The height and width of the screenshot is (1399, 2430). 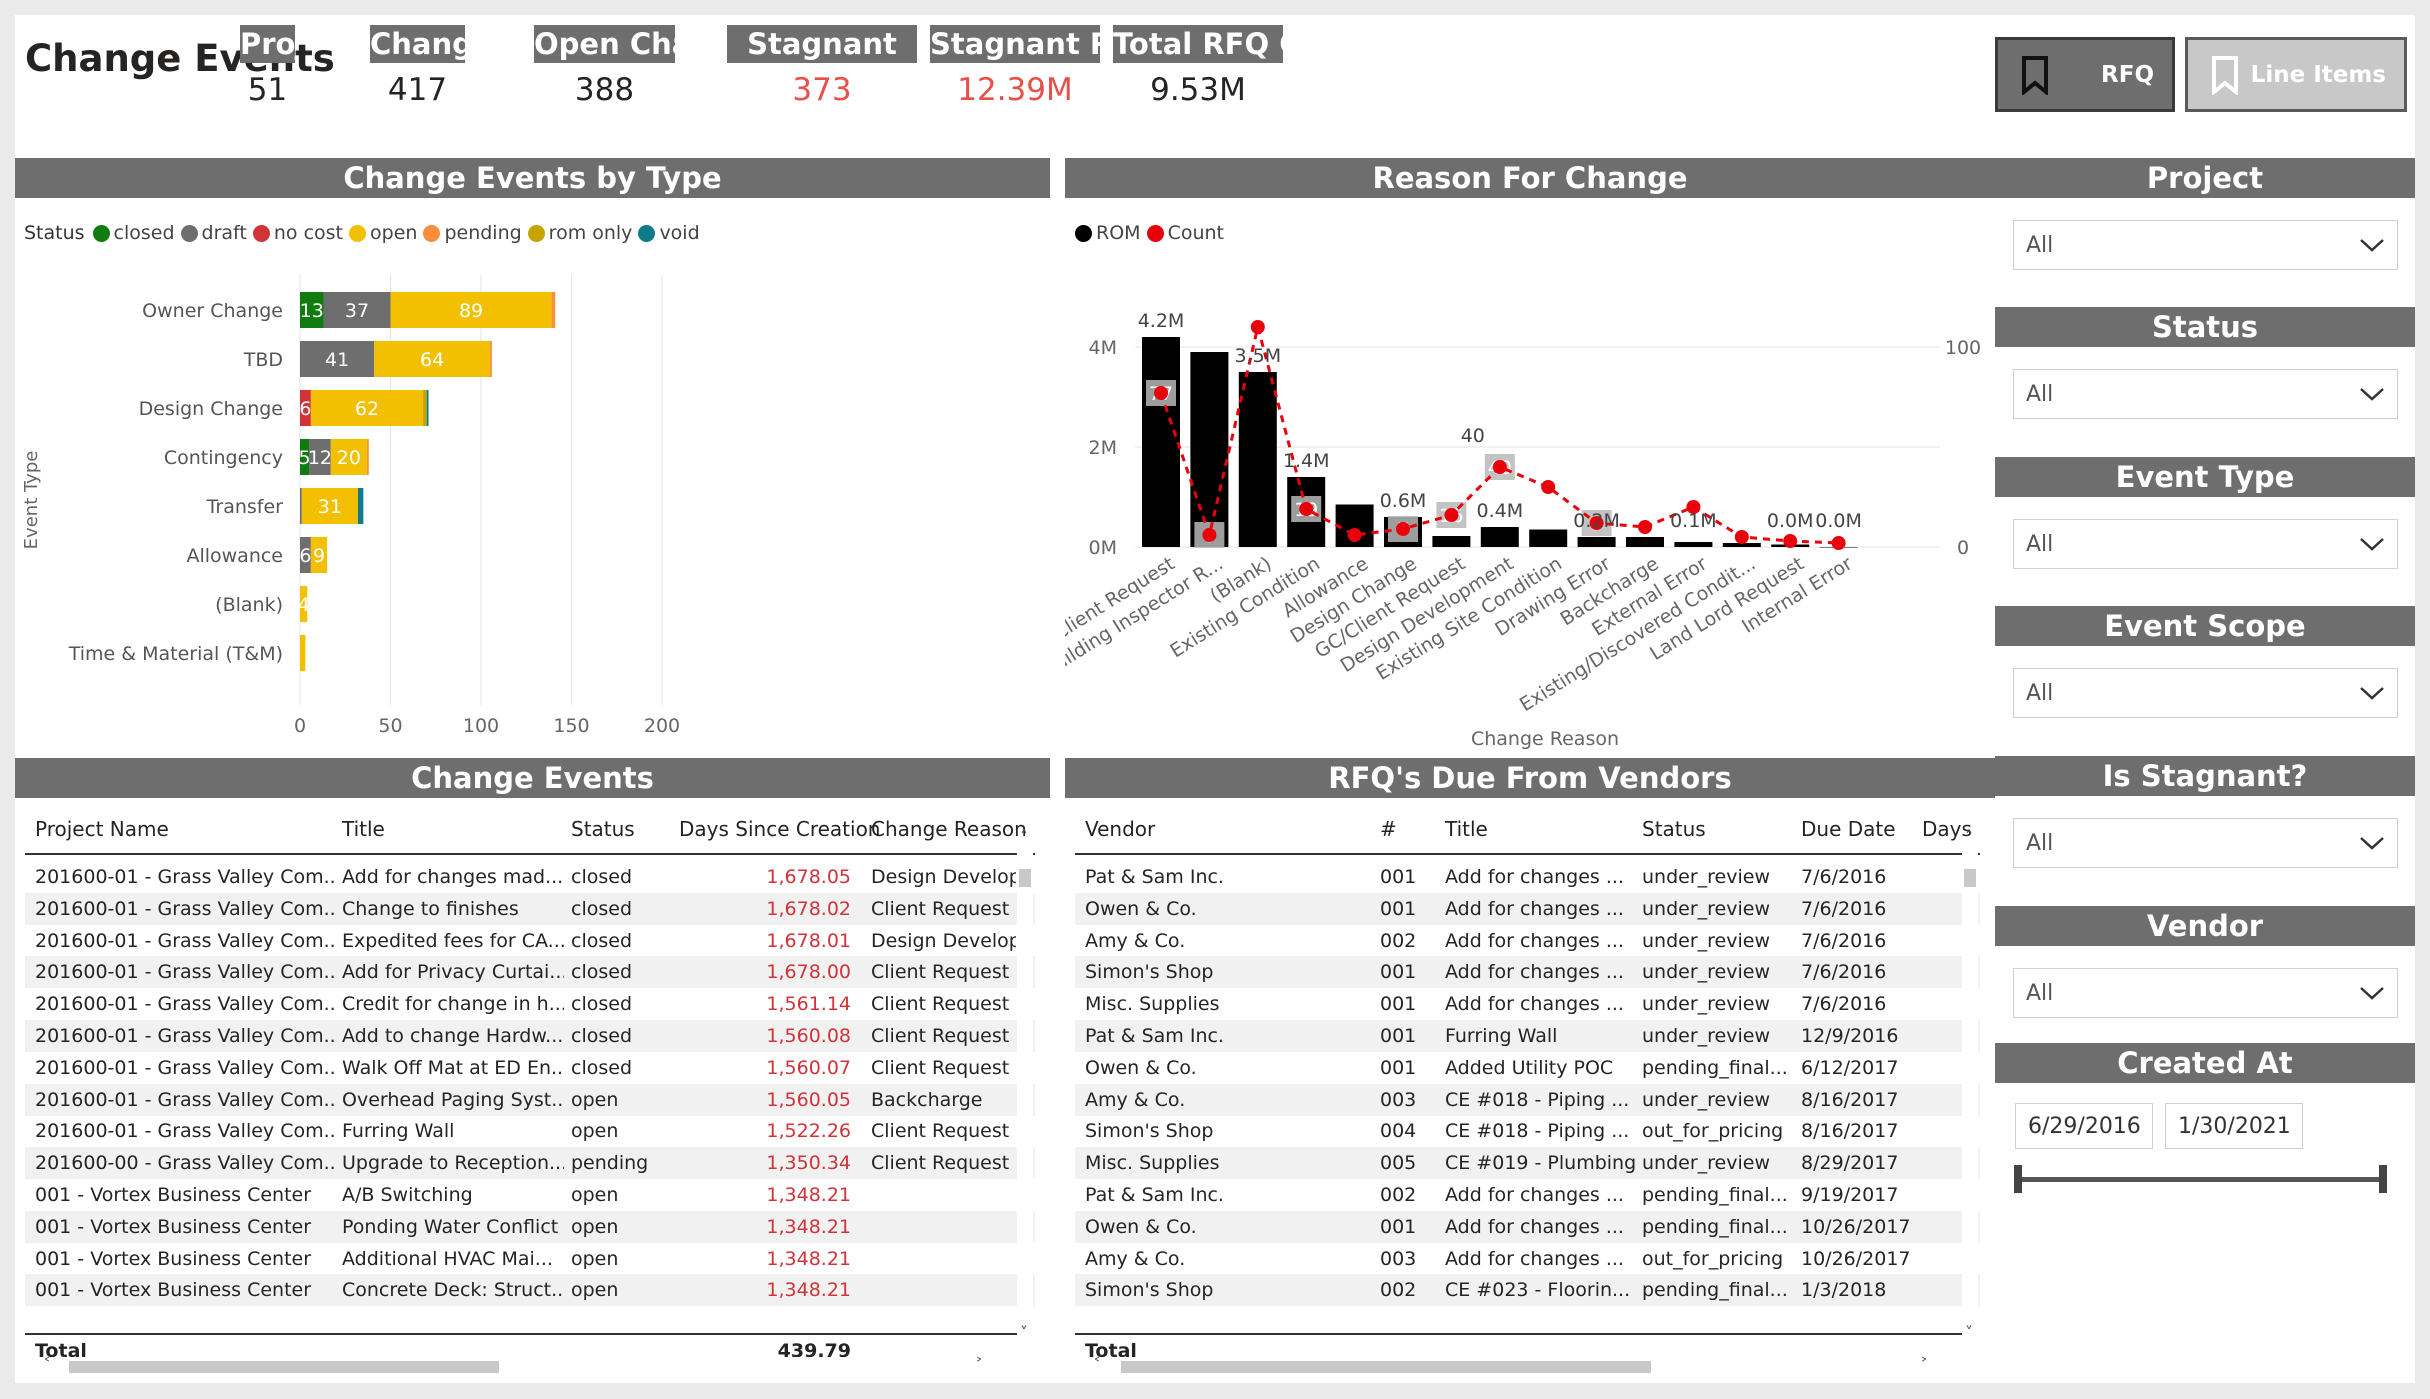 I want to click on legend-item: closed, so click(x=133, y=233).